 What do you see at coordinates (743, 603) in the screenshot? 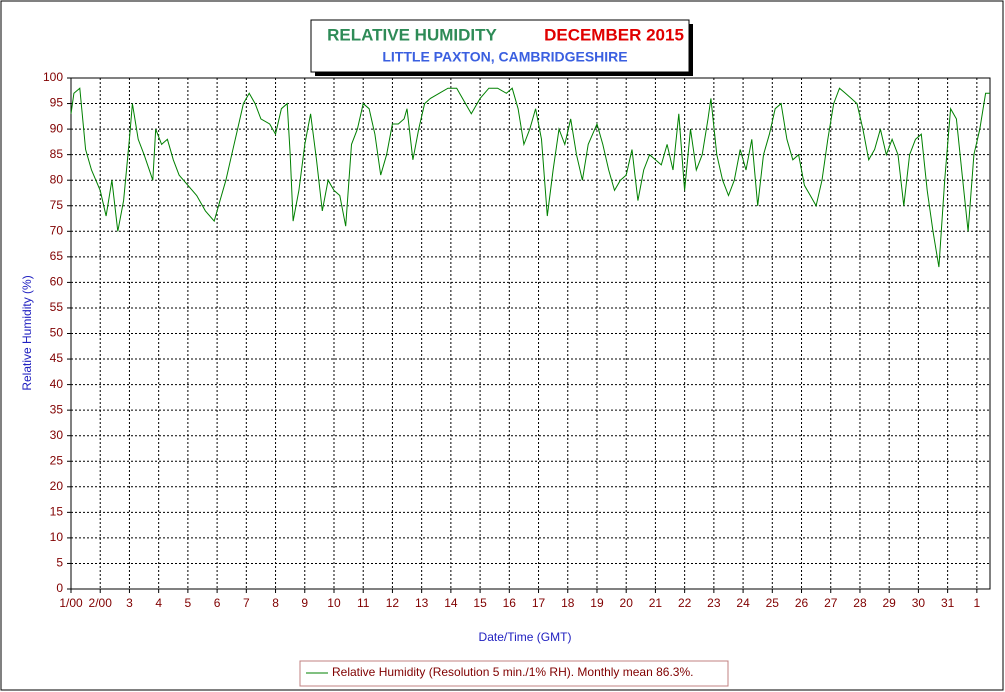
I see `x-tick-label: 24` at bounding box center [743, 603].